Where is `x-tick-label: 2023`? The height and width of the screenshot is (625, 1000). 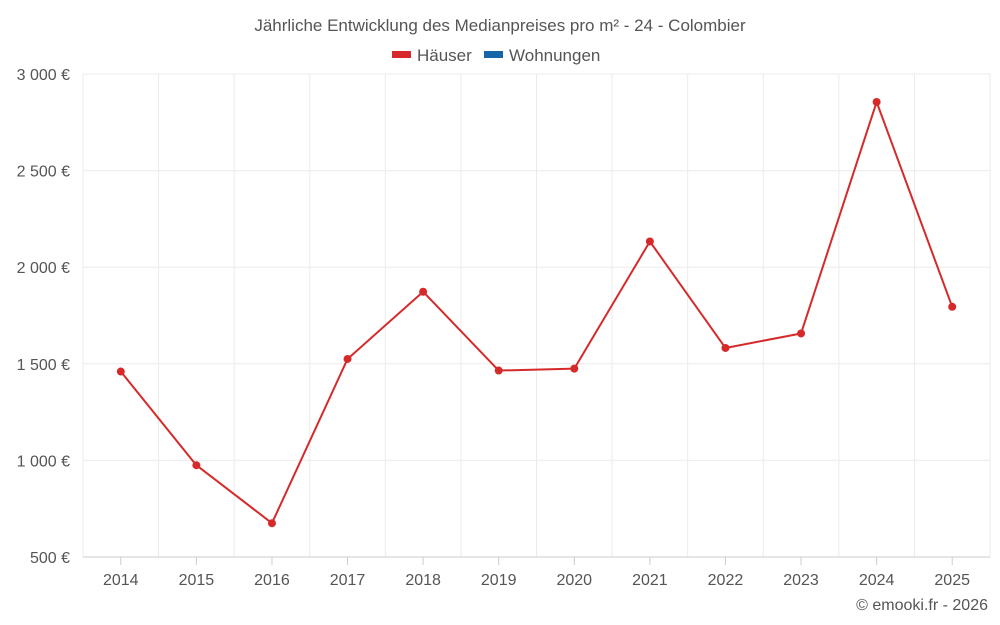
x-tick-label: 2023 is located at coordinates (801, 580).